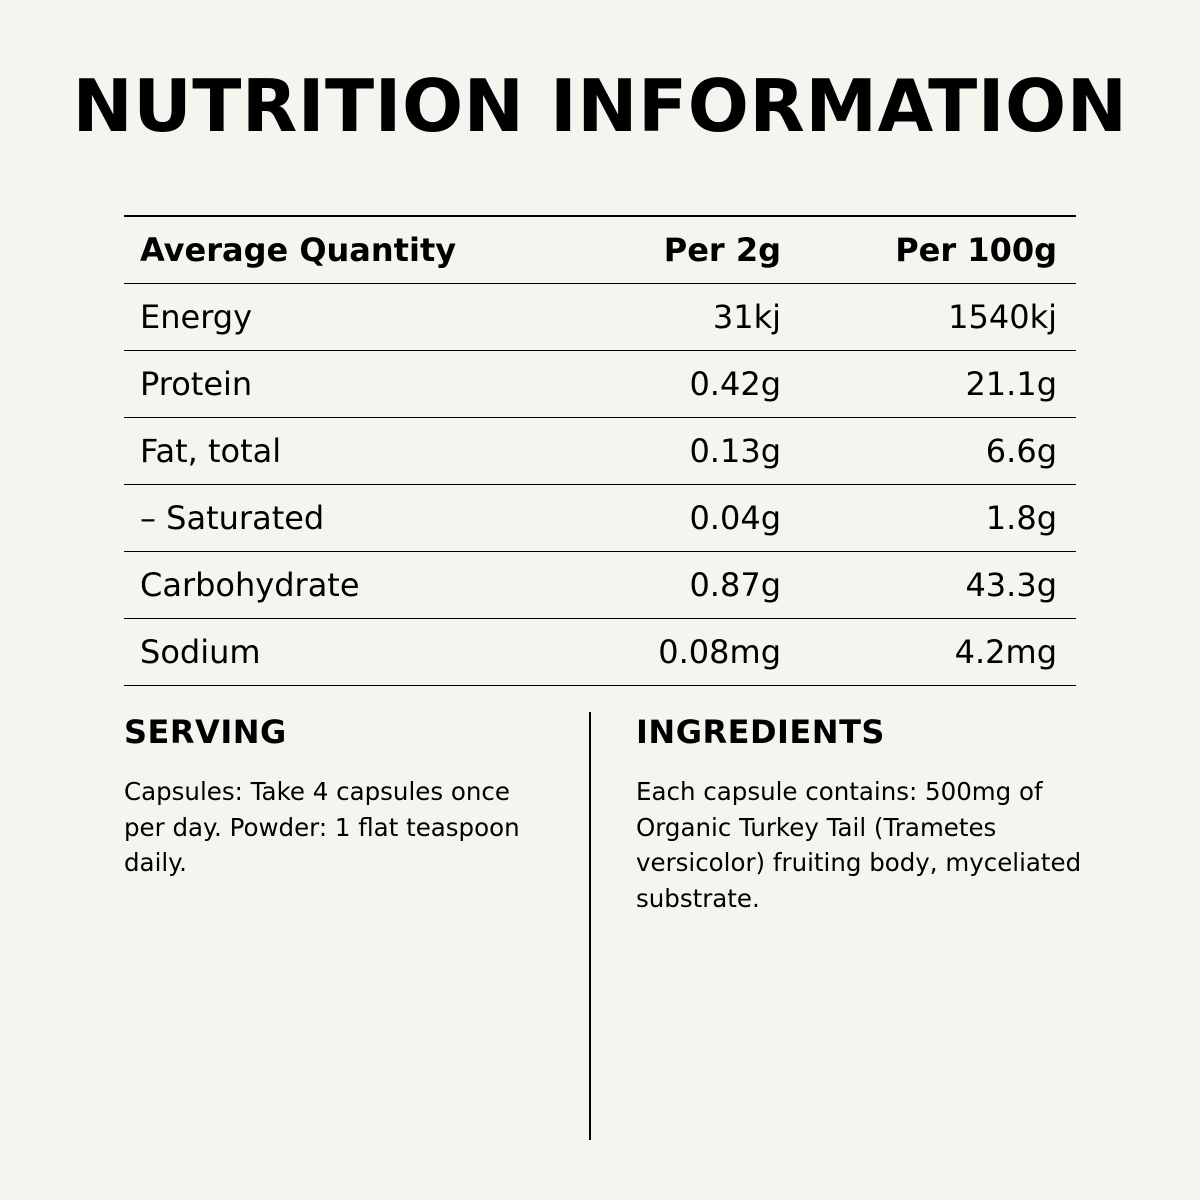 This screenshot has height=1200, width=1200. Describe the element at coordinates (196, 384) in the screenshot. I see `nutrient-name: Protein` at that location.